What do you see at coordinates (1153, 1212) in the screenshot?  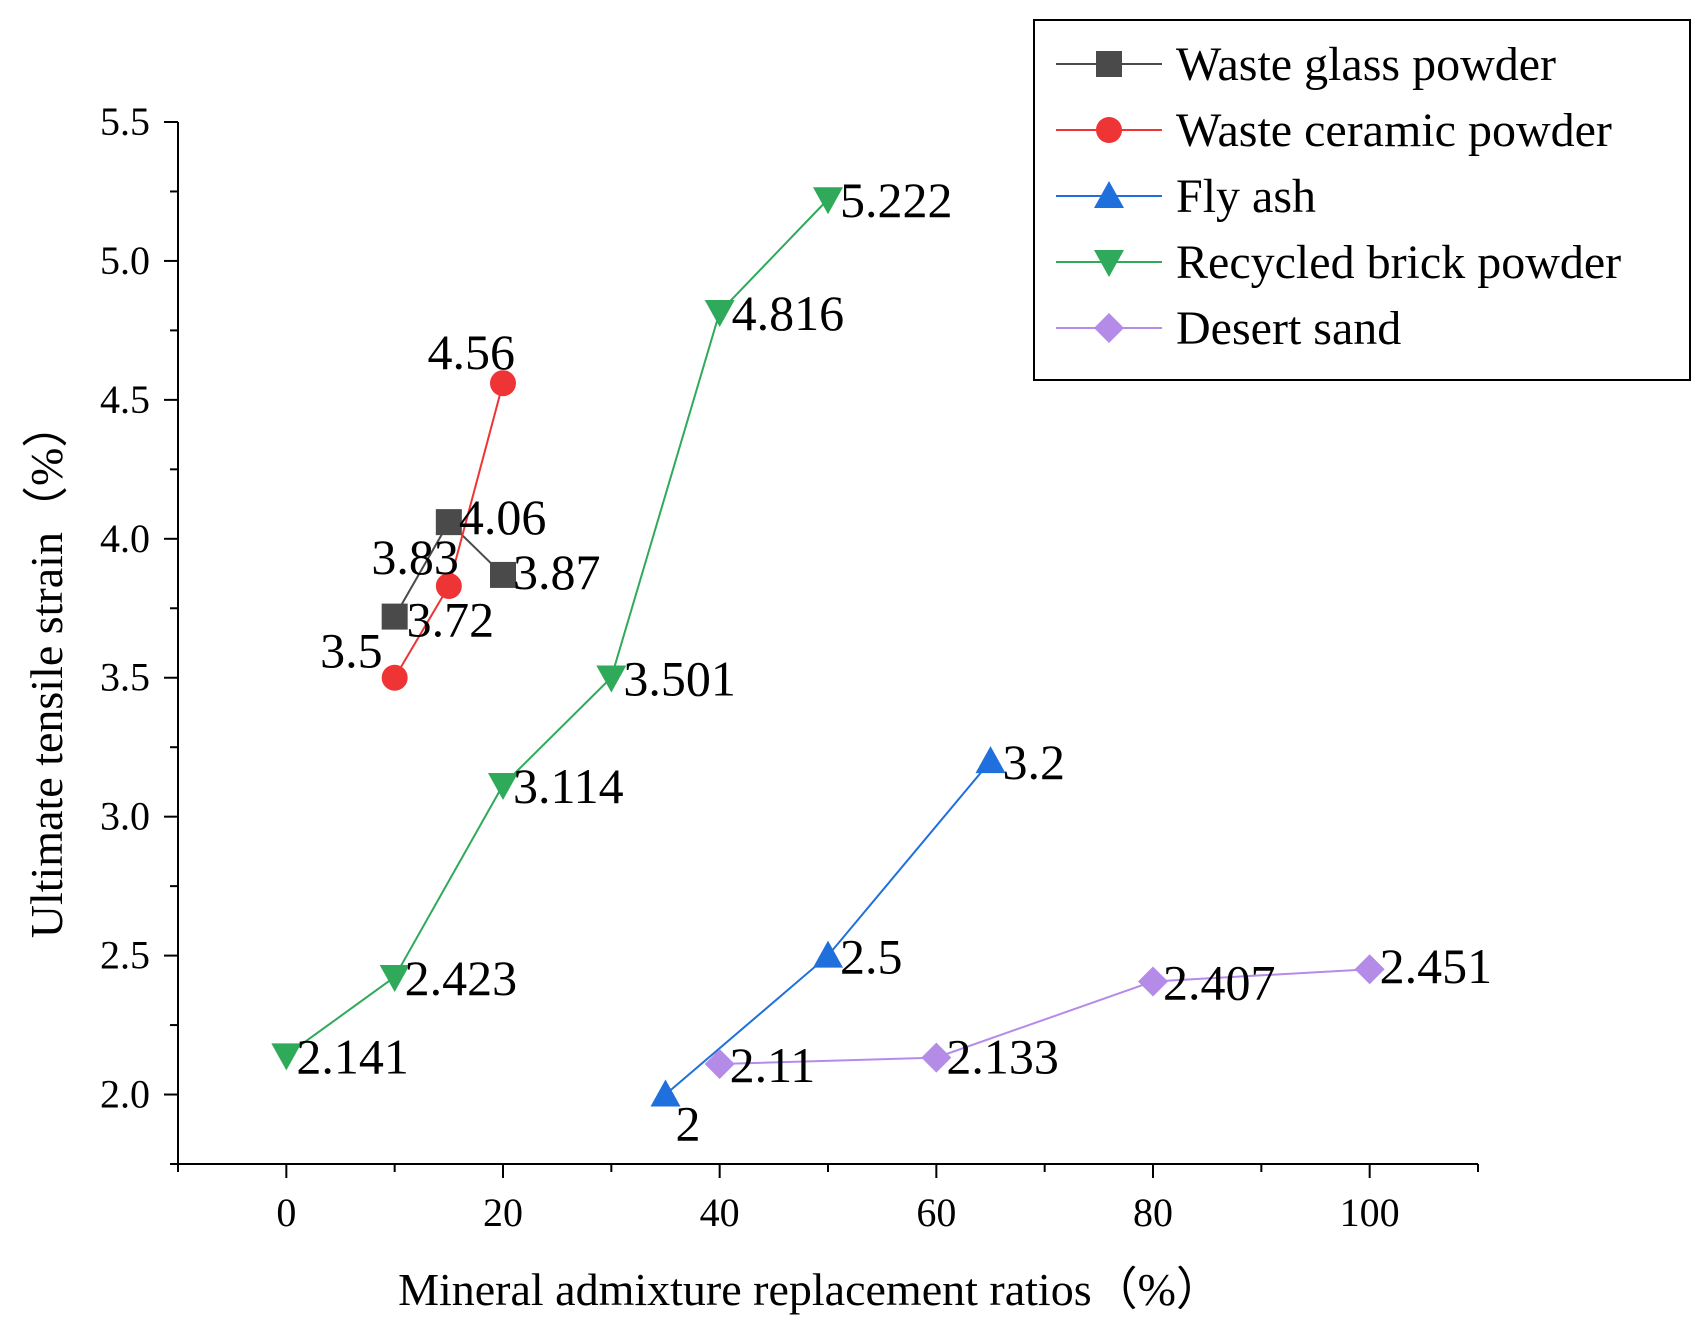 I see `x-tick-label: 80` at bounding box center [1153, 1212].